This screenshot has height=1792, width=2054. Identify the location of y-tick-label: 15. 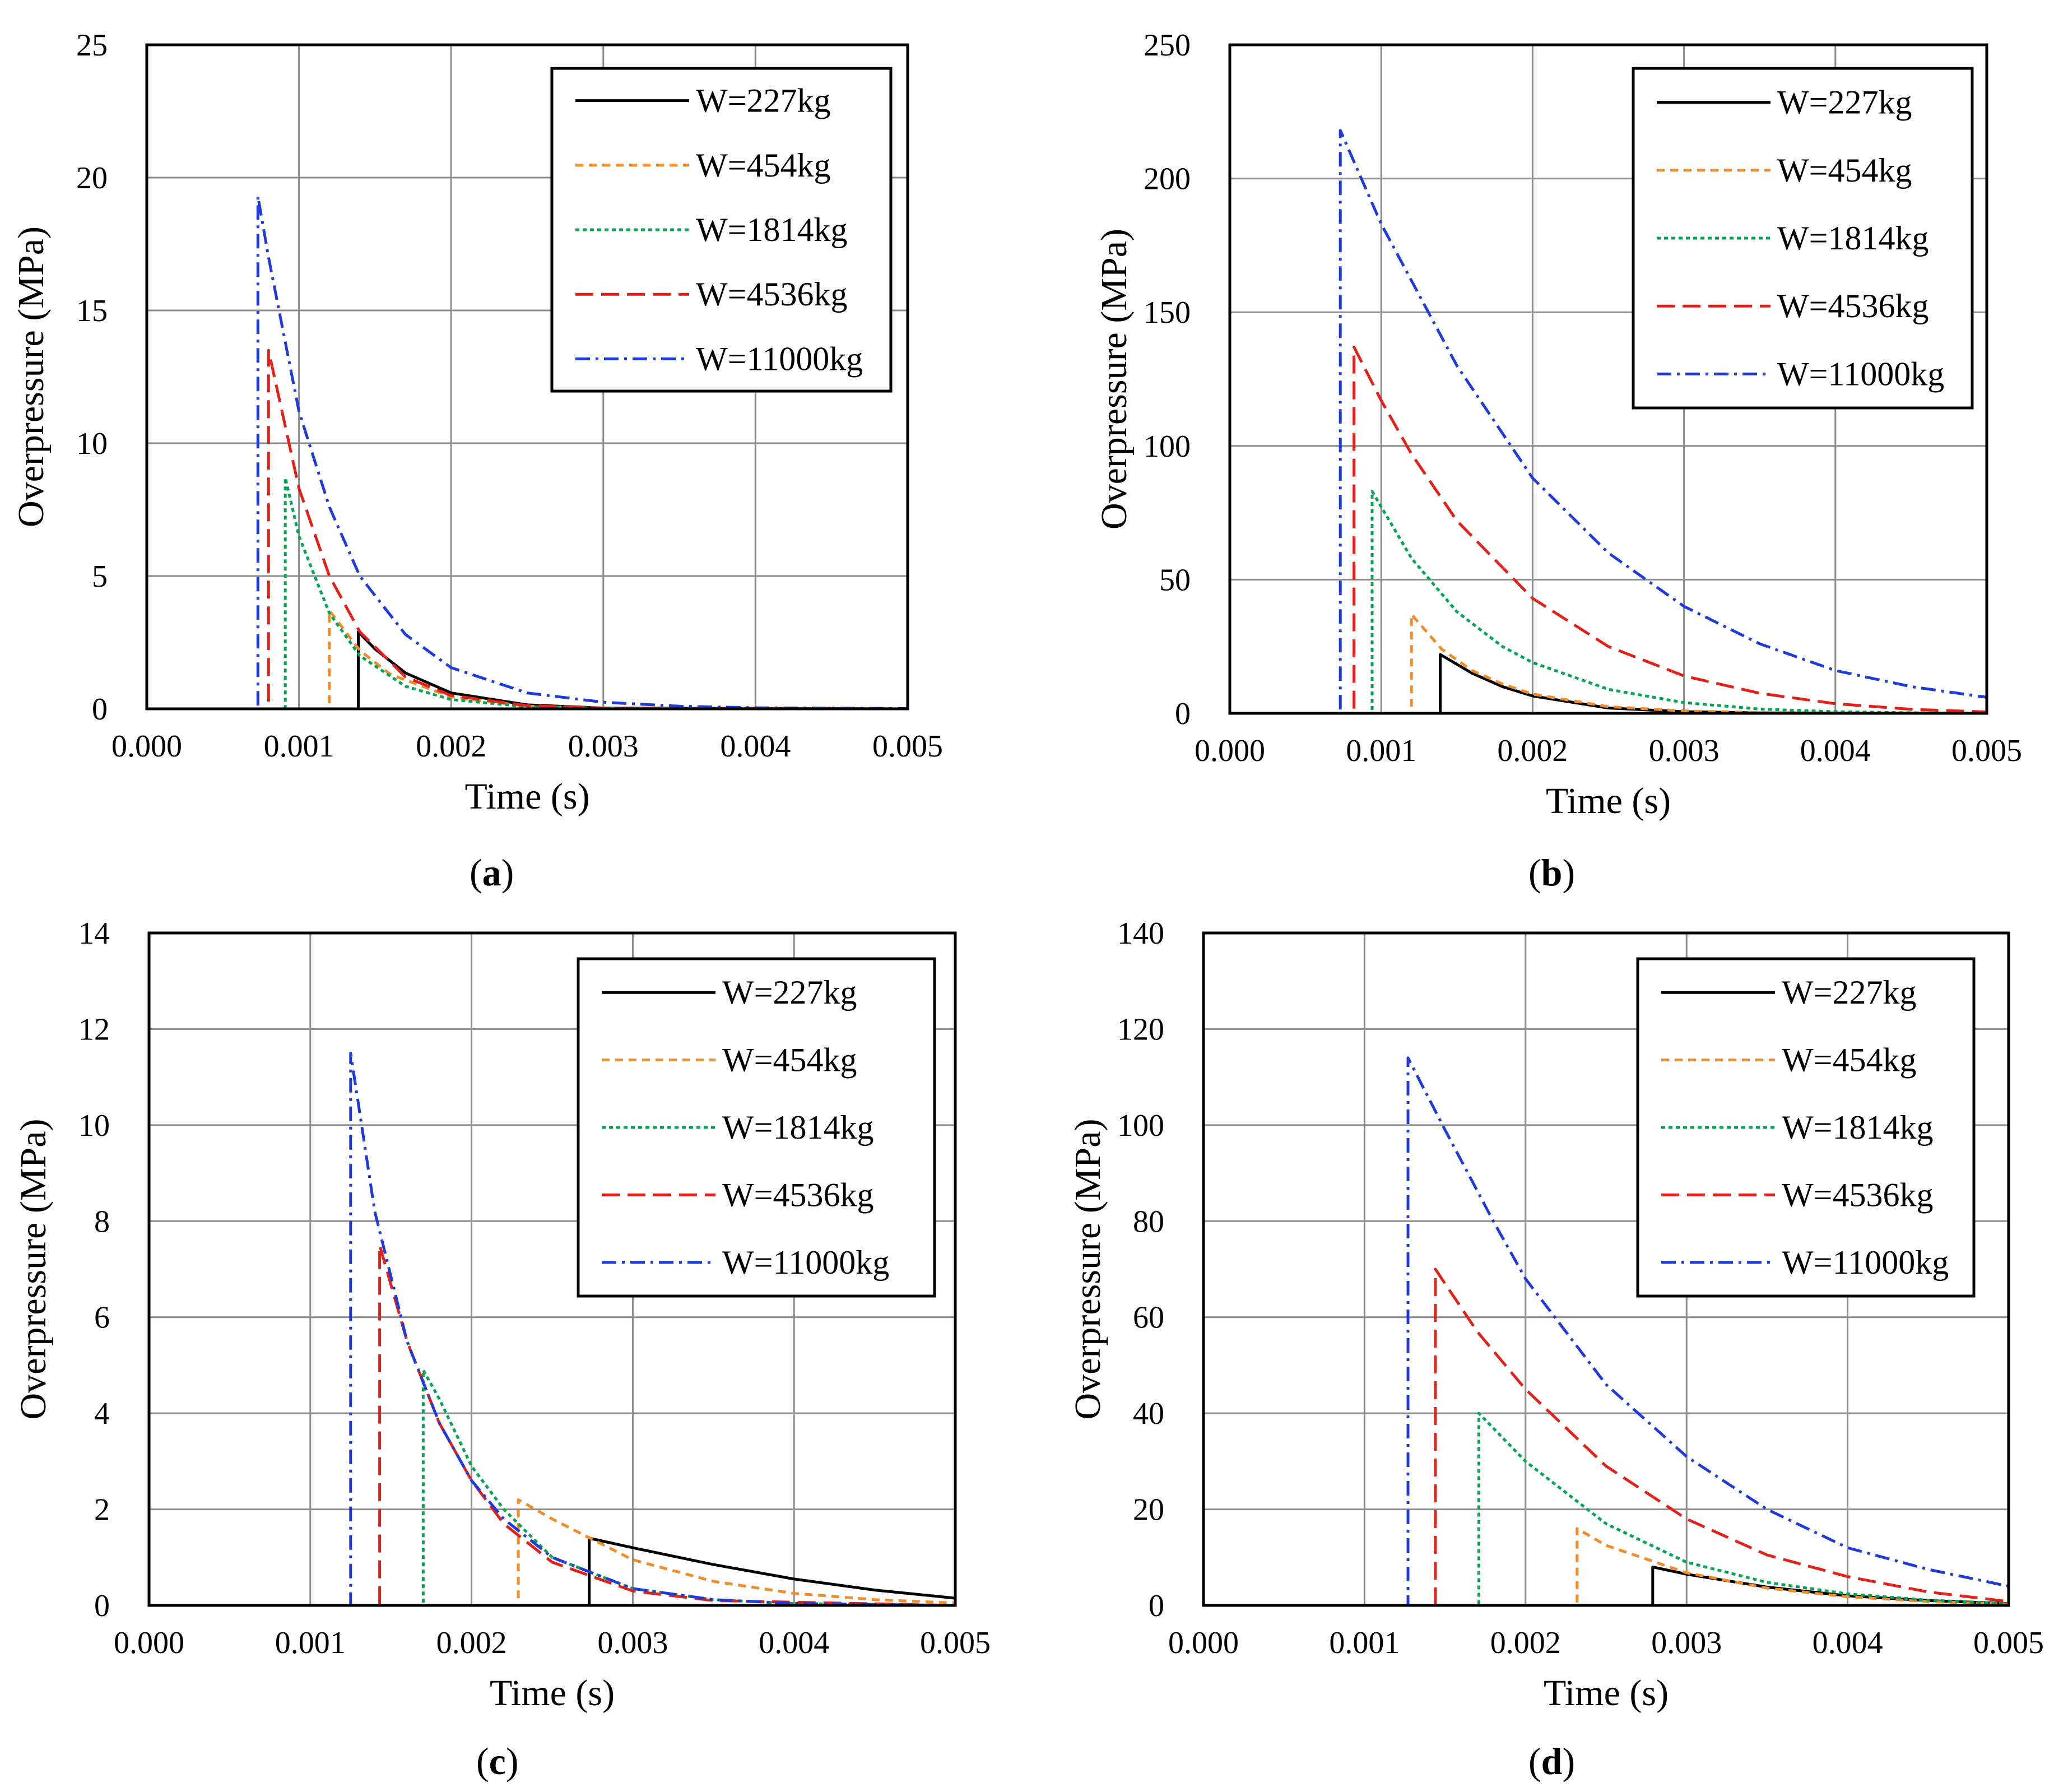
(92, 311).